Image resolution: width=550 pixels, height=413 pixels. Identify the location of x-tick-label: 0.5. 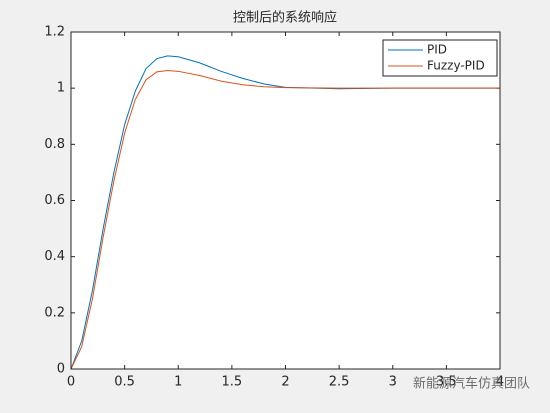
(124, 382).